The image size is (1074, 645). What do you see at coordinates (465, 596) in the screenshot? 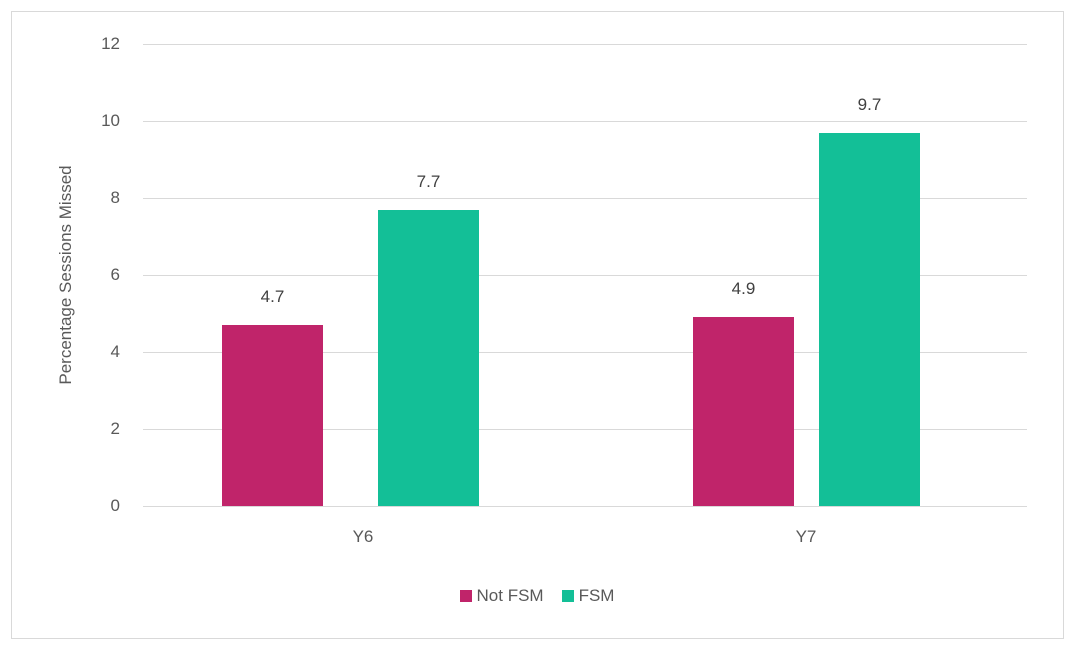
I see `legend-swatch-not-fsm` at bounding box center [465, 596].